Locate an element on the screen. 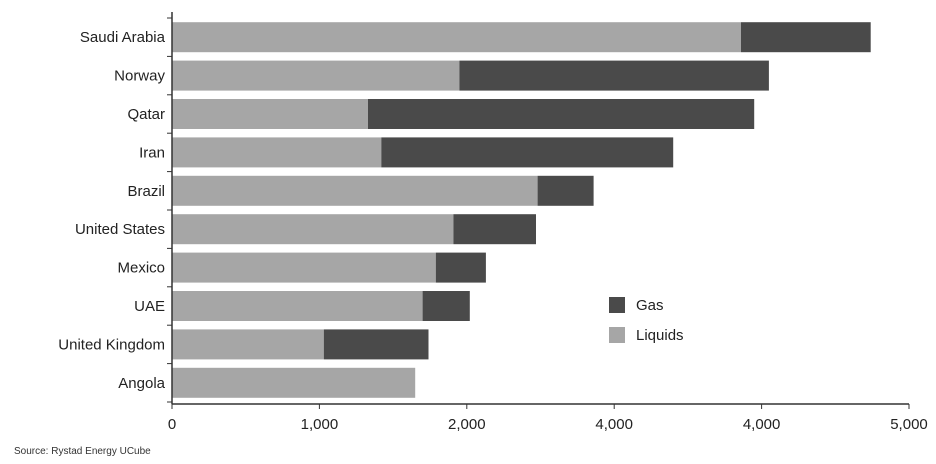 This screenshot has height=464, width=936. category-label: United States is located at coordinates (120, 229).